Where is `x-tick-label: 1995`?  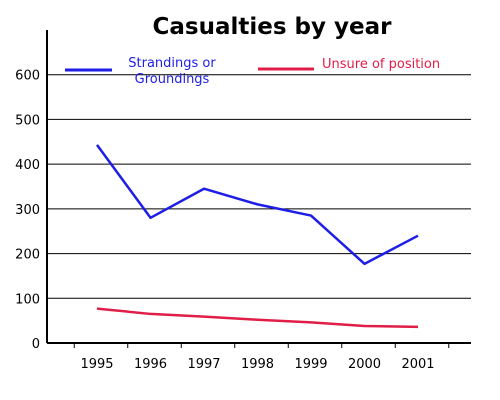
x-tick-label: 1995 is located at coordinates (96, 364).